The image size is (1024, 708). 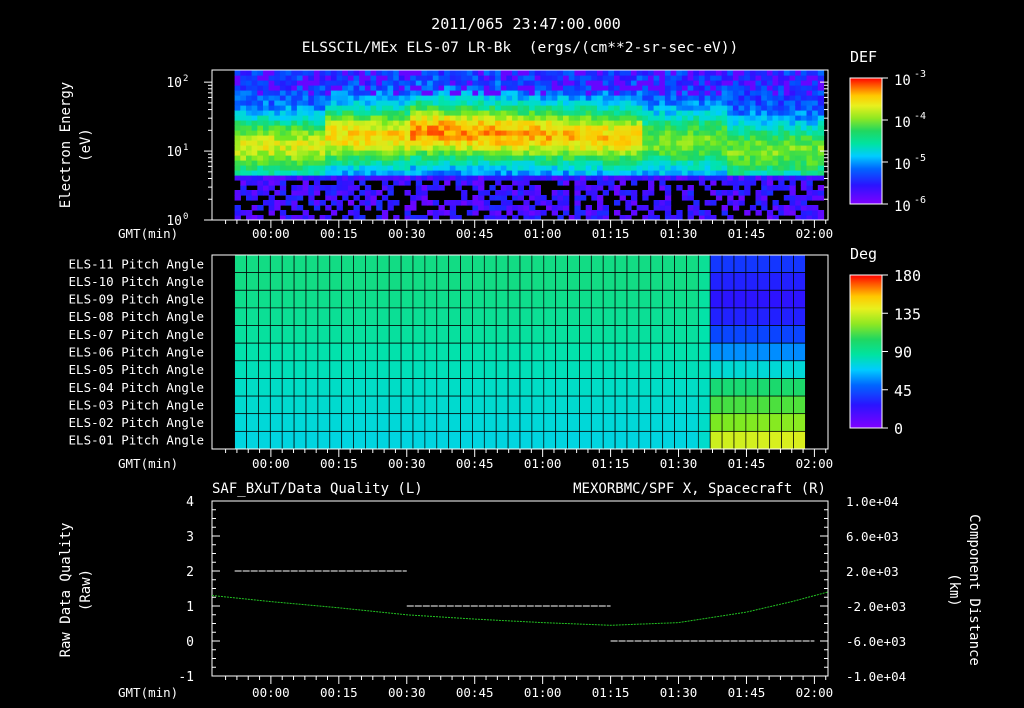 What do you see at coordinates (974, 590) in the screenshot?
I see `quality-right-label-line1: Component Distance` at bounding box center [974, 590].